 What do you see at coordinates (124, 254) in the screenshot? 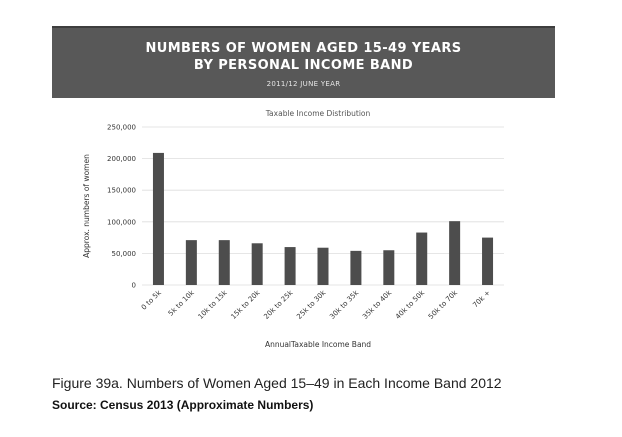
I see `y-tick-label: 50,000` at bounding box center [124, 254].